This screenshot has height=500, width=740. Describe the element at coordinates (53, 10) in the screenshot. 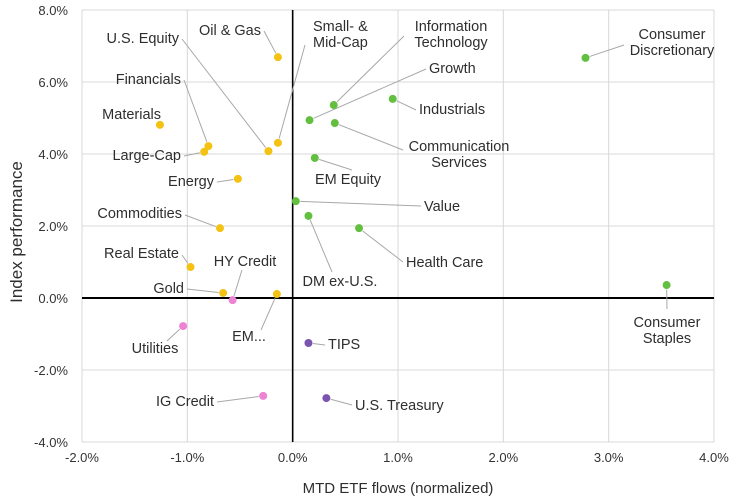

I see `y-tick-label: 8.0%` at that location.